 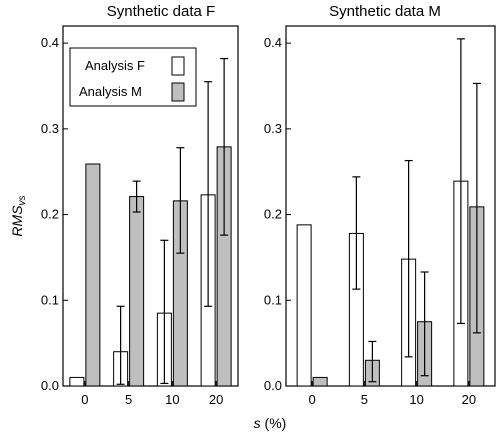 I want to click on x-axis-label-unit: (%), so click(x=274, y=423).